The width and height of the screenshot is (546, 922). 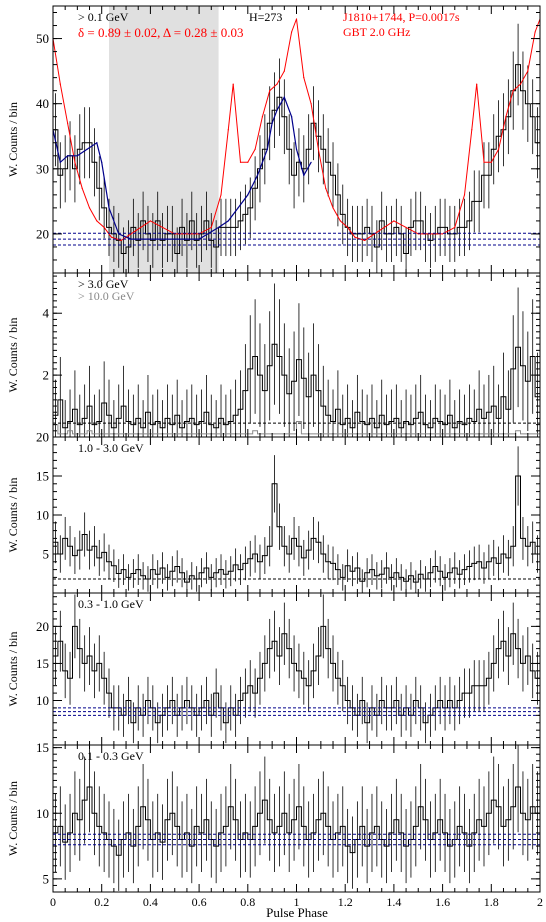 I want to click on x-tick-label: 0.2, so click(x=101, y=902).